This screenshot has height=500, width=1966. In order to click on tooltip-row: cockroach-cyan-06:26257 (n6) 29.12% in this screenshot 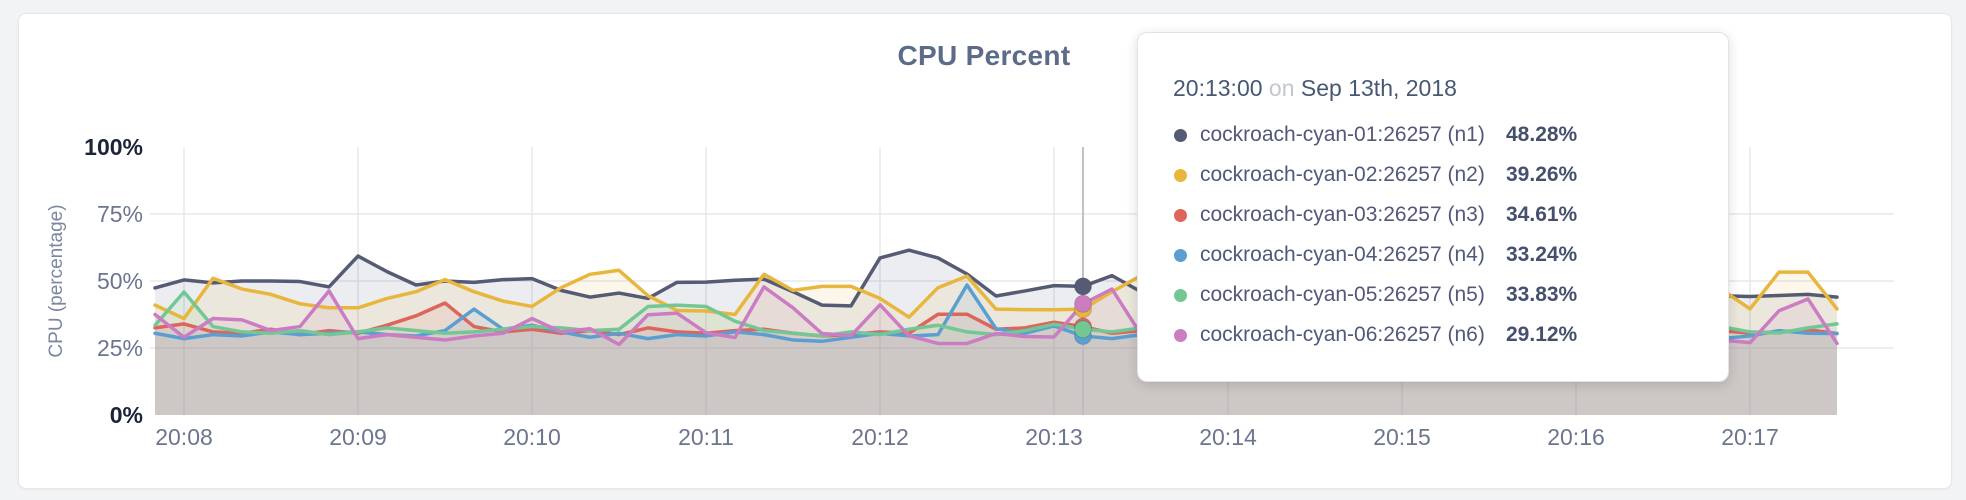, I will do `click(1433, 335)`.